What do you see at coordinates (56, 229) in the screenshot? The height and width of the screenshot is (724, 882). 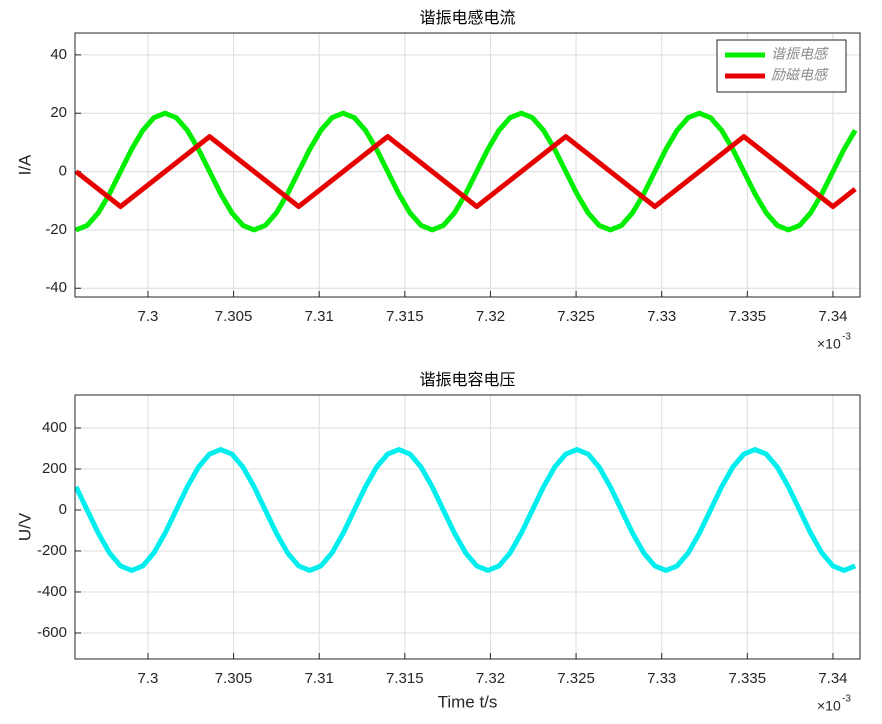 I see `y-tick-label: -20` at bounding box center [56, 229].